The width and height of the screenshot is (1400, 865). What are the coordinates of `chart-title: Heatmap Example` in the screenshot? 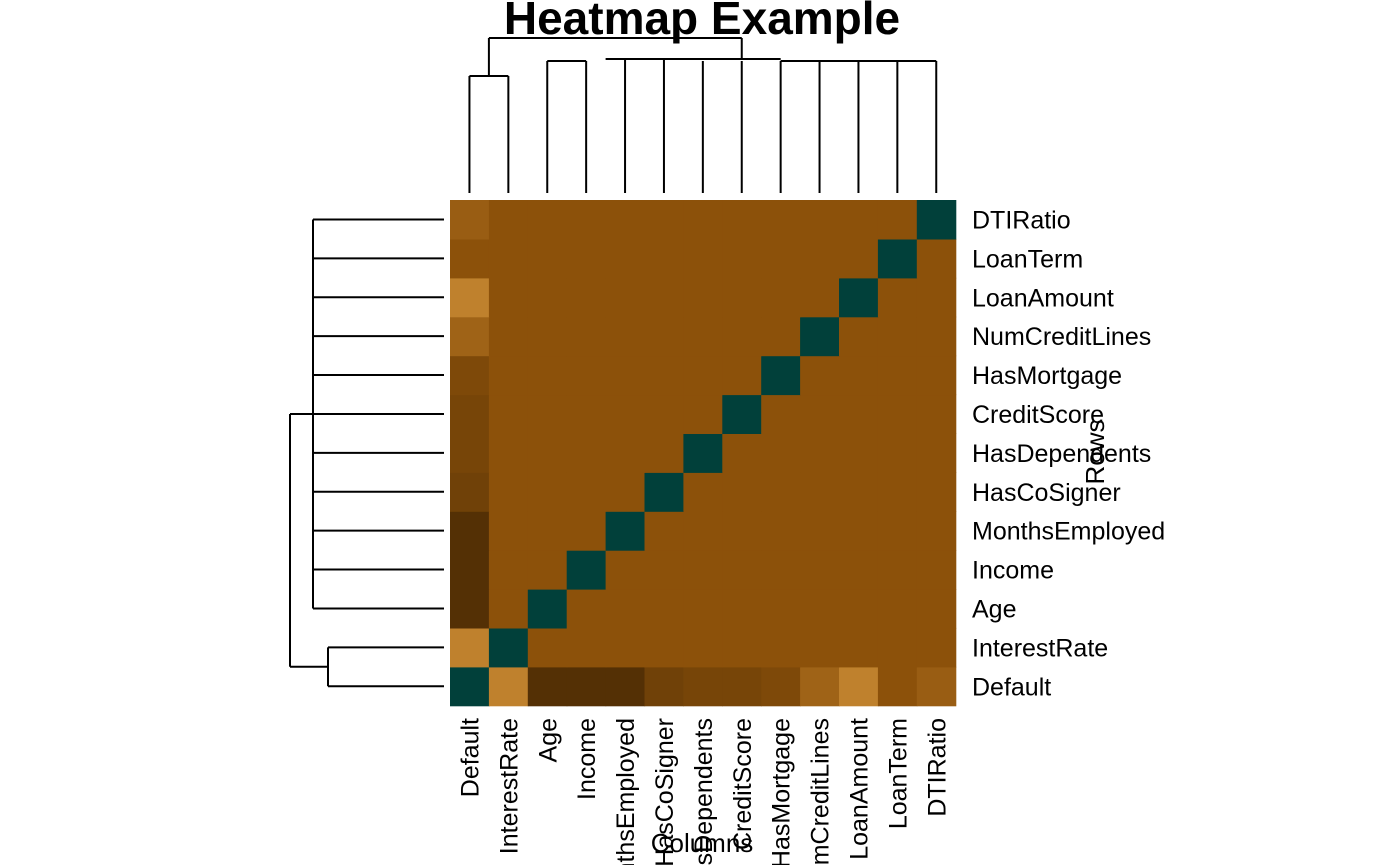 It's located at (702, 22).